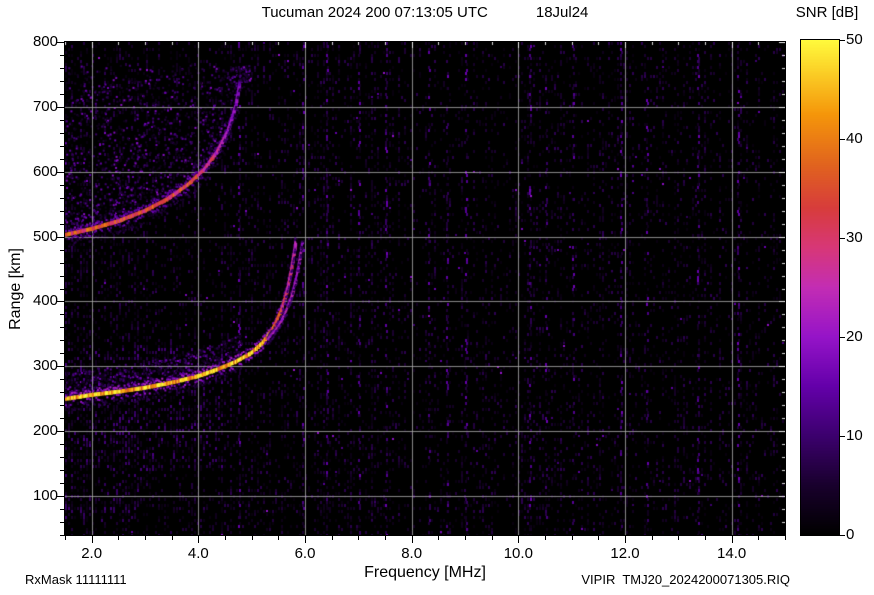 The width and height of the screenshot is (874, 595). What do you see at coordinates (854, 39) in the screenshot?
I see `colorbar-tick-label: 50` at bounding box center [854, 39].